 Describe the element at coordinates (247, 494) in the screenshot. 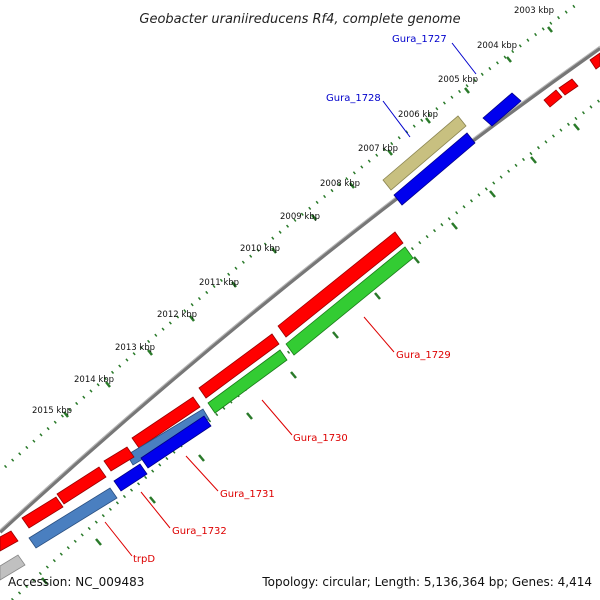

I see `gene-label-gura-1731: Gura_1731` at that location.